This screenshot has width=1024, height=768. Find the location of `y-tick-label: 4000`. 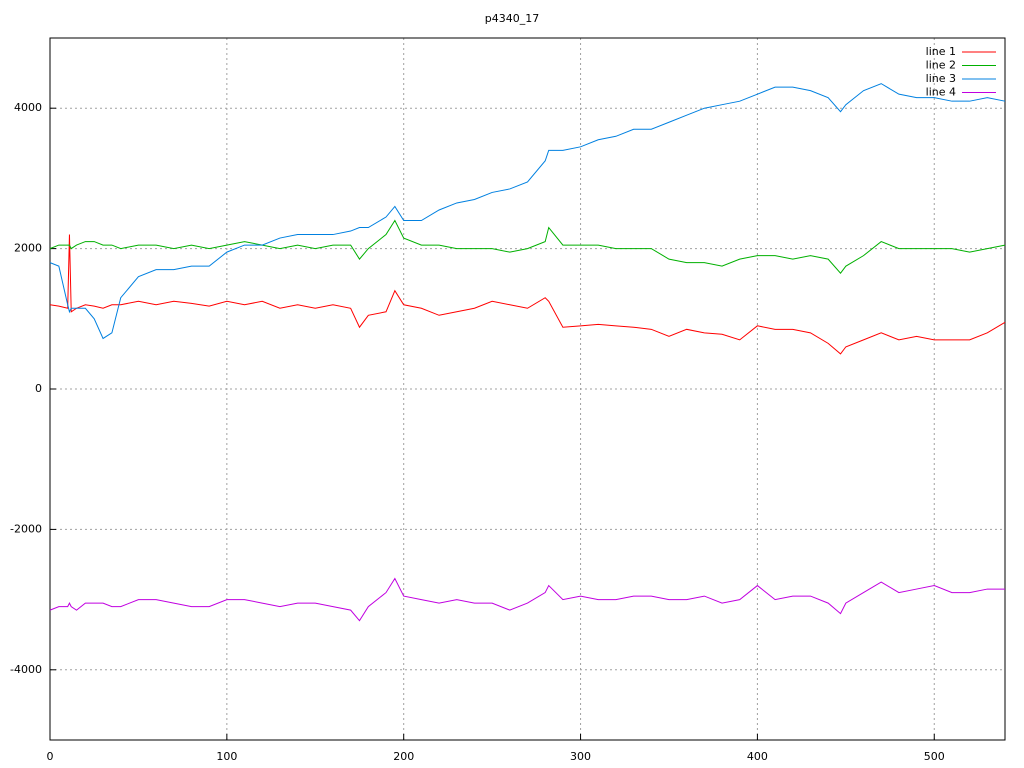

y-tick-label: 4000 is located at coordinates (28, 107).